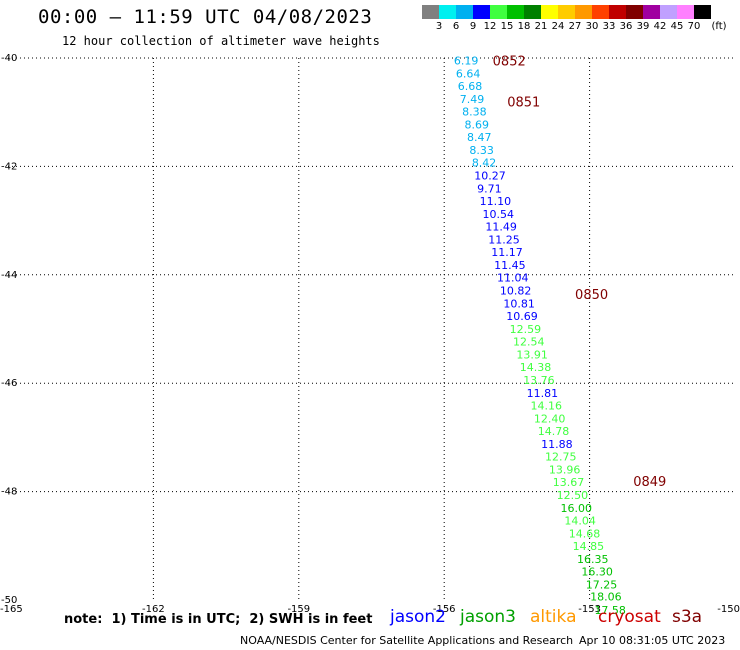  Describe the element at coordinates (9, 492) in the screenshot. I see `y-tick-label: -48` at that location.